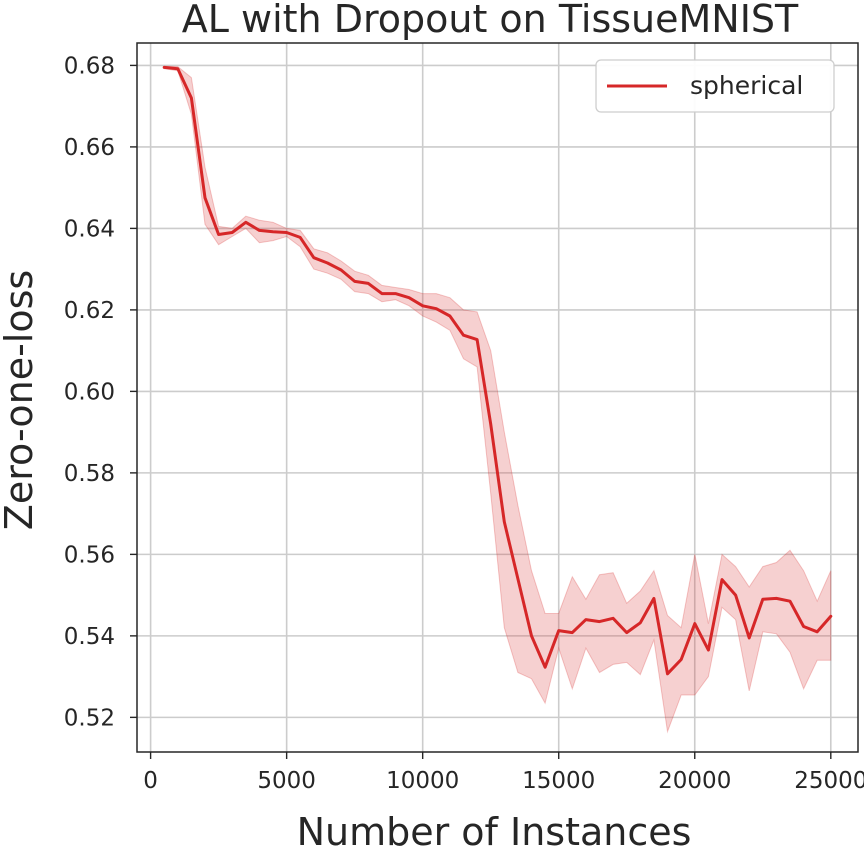 The width and height of the screenshot is (864, 854). Describe the element at coordinates (490, 20) in the screenshot. I see `chart-title: AL with Dropout on TissueMNIST` at that location.